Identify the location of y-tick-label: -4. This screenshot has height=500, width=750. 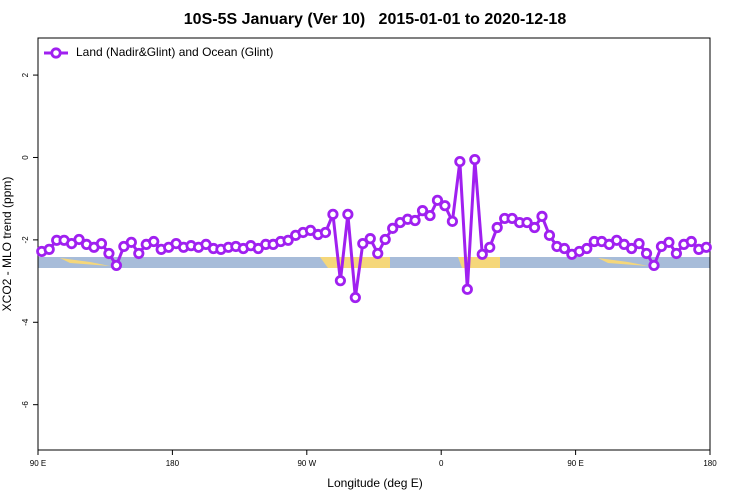
(25, 322).